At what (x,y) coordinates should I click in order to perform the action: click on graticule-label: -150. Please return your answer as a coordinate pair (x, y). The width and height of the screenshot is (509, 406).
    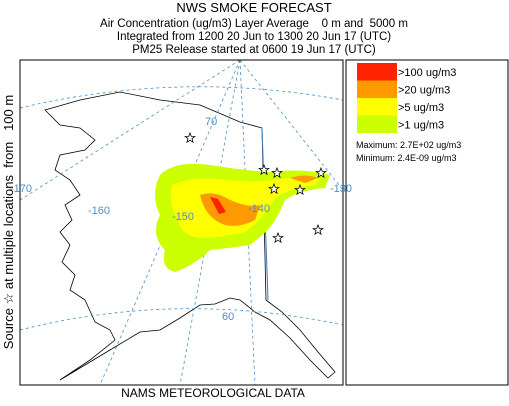
    Looking at the image, I should click on (183, 217).